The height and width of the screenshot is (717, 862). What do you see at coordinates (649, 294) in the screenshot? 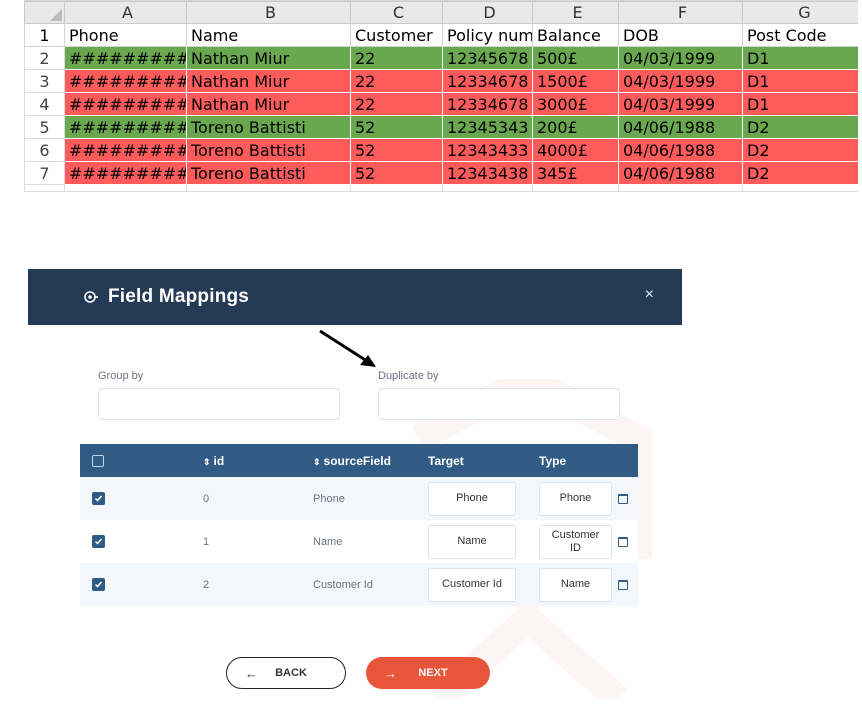
I see `close-icon: ×` at bounding box center [649, 294].